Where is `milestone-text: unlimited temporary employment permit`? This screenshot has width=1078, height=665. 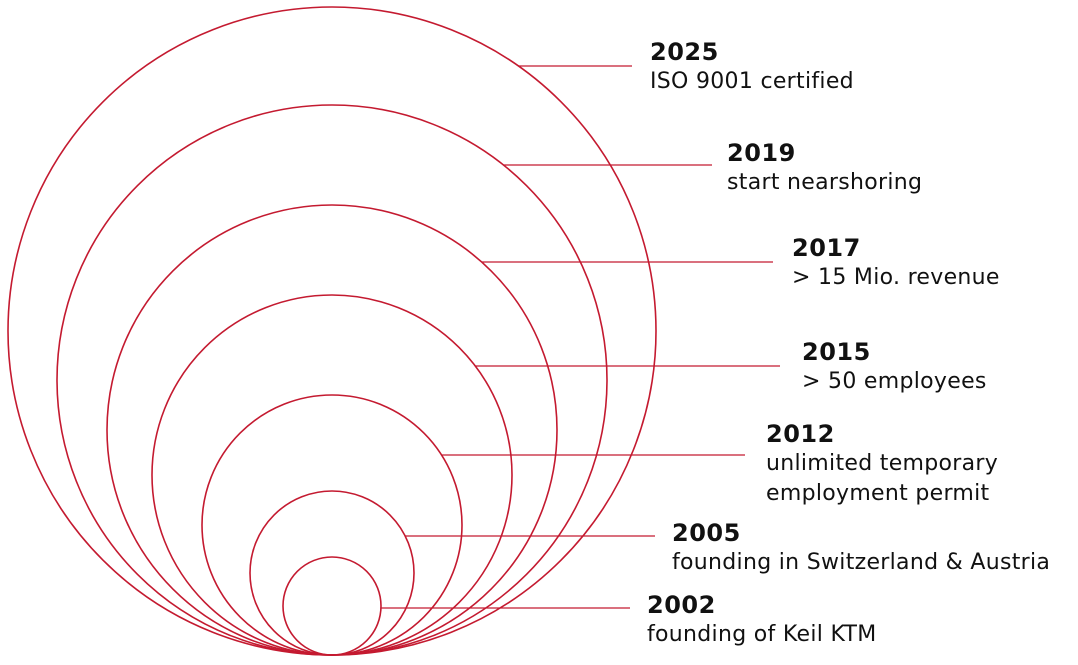
milestone-text: unlimited temporary employment permit is located at coordinates (882, 478).